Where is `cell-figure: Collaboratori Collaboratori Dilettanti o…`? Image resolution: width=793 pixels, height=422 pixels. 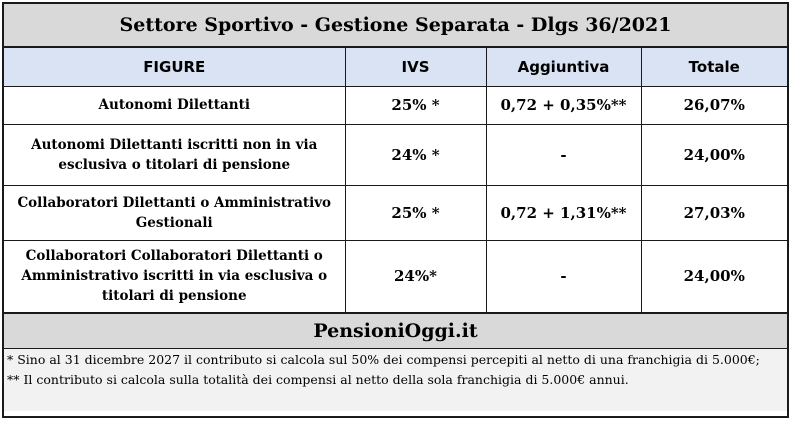 cell-figure: Collaboratori Collaboratori Dilettanti o… is located at coordinates (175, 276).